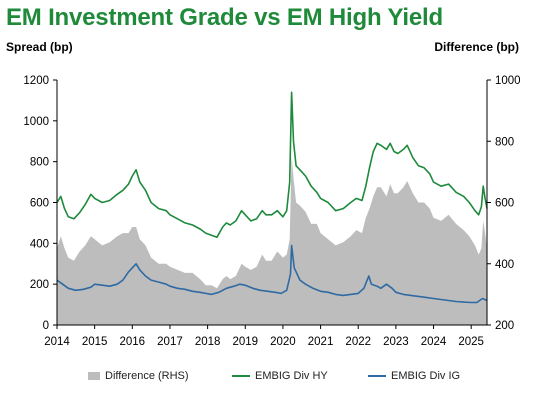 Image resolution: width=541 pixels, height=405 pixels. What do you see at coordinates (36, 81) in the screenshot?
I see `left-y-tick-label: 1200` at bounding box center [36, 81].